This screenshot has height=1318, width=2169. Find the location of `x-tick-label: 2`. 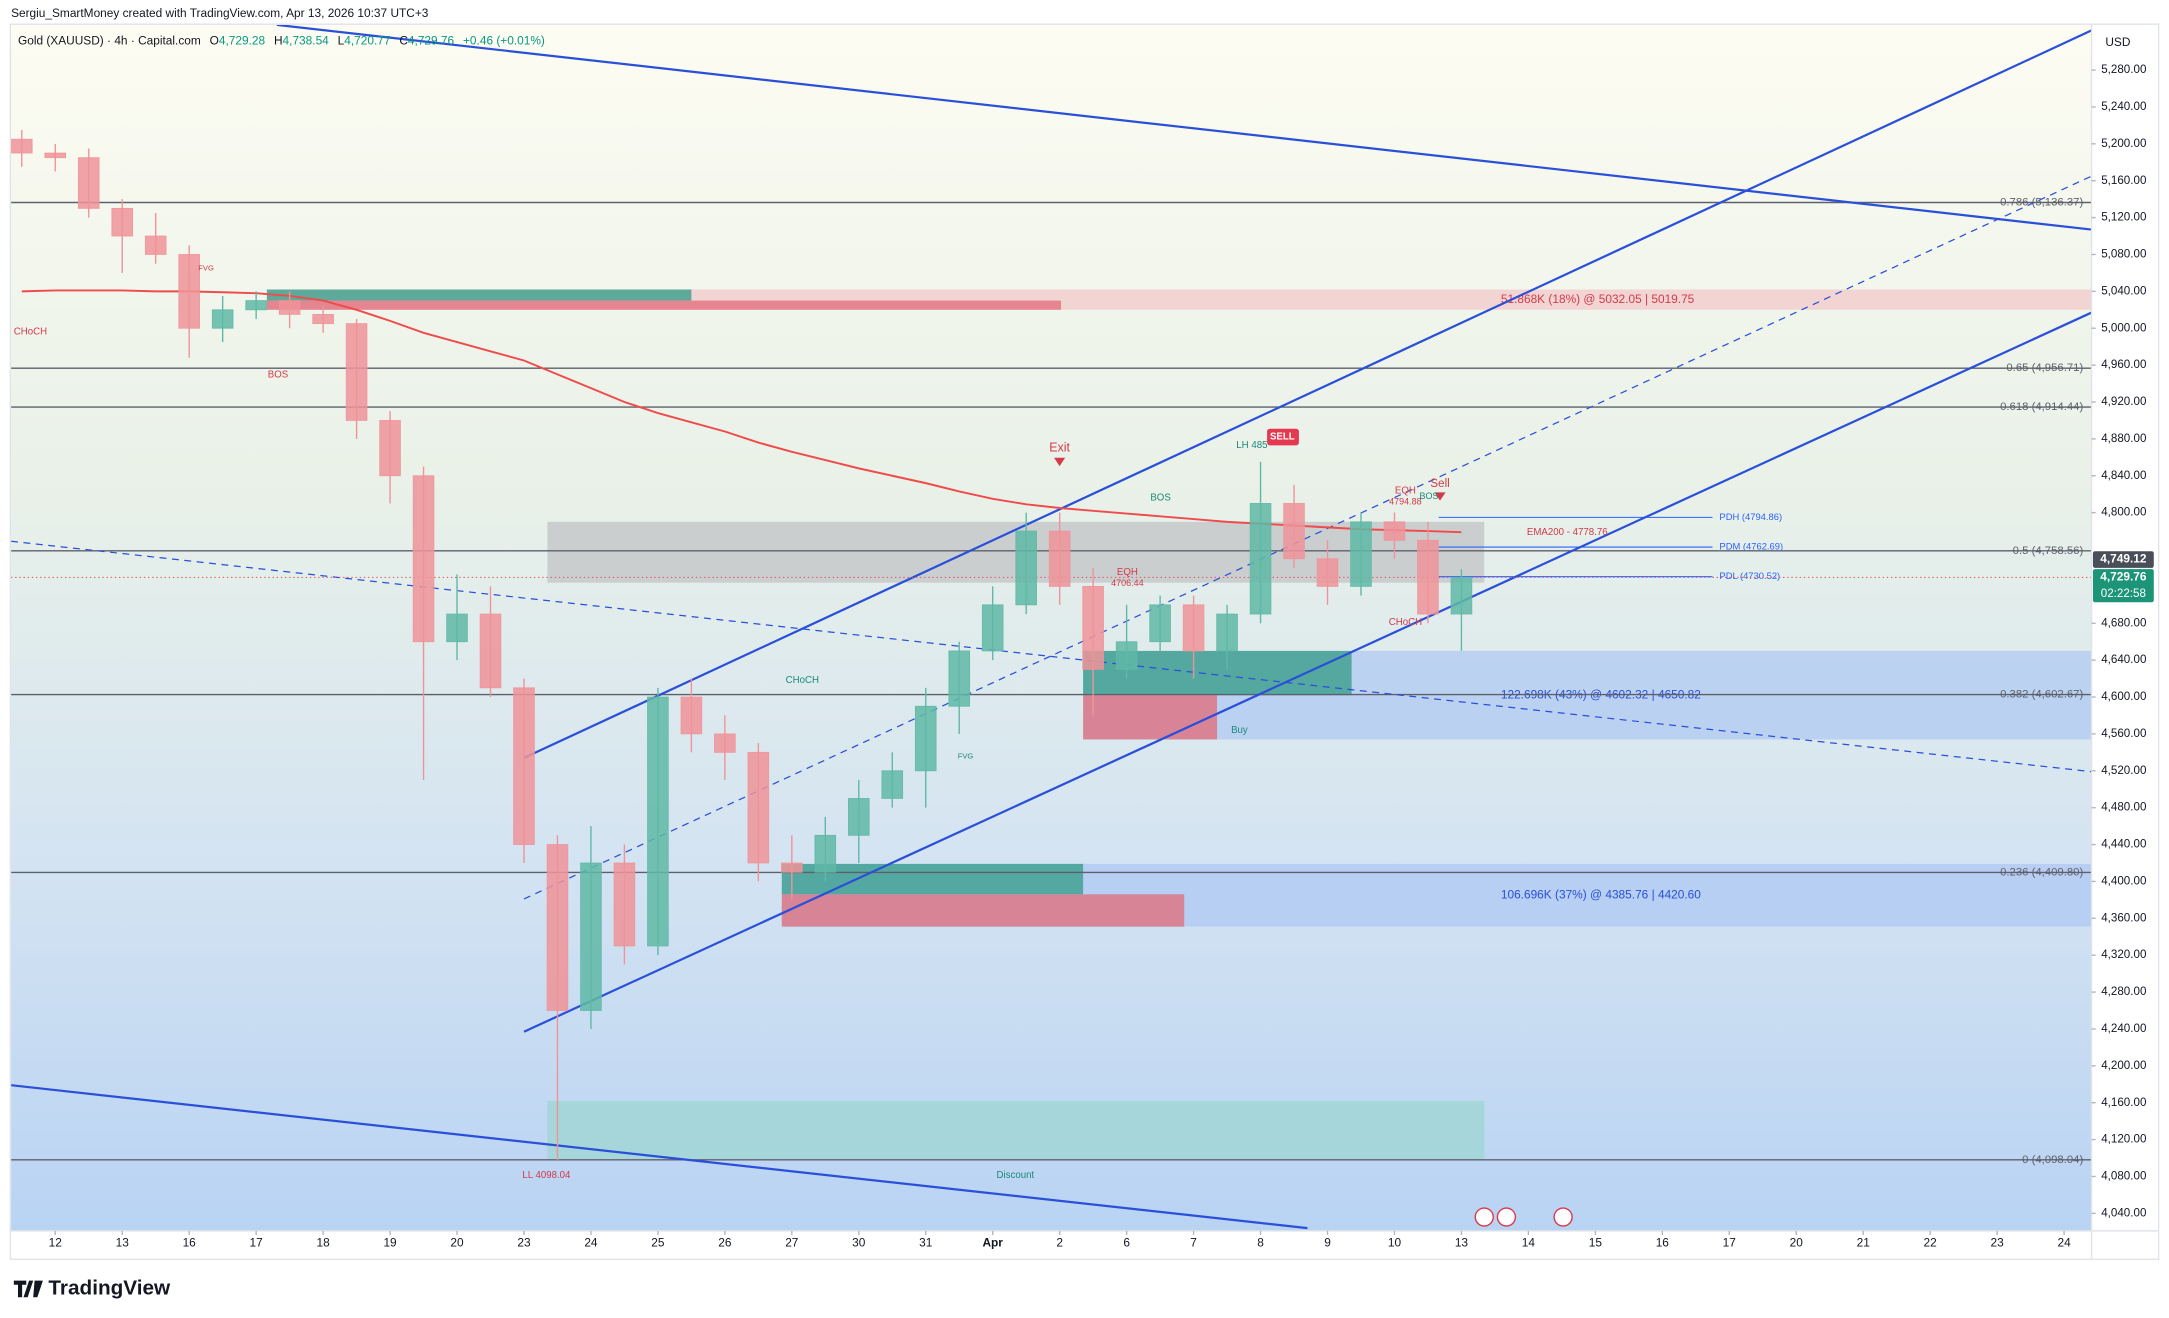

x-tick-label: 2 is located at coordinates (1059, 1242).